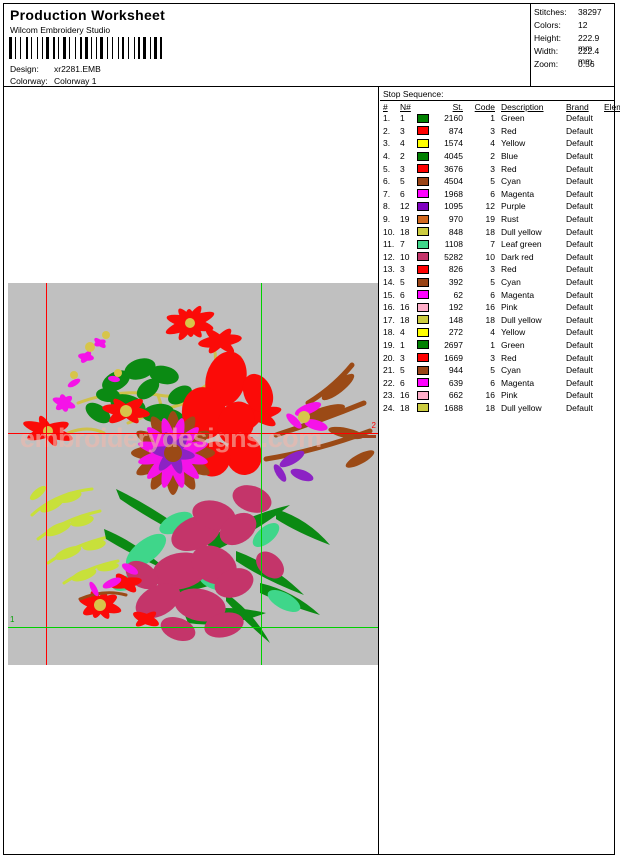 The width and height of the screenshot is (620, 861). What do you see at coordinates (500, 282) in the screenshot?
I see `table-row: 14. 5 392 5 Cyan Default` at bounding box center [500, 282].